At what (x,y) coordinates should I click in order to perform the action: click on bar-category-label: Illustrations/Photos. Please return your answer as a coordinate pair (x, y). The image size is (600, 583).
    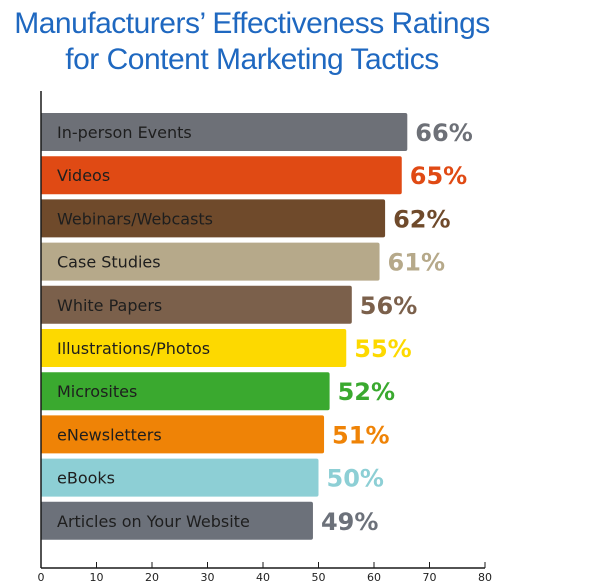
    Looking at the image, I should click on (133, 348).